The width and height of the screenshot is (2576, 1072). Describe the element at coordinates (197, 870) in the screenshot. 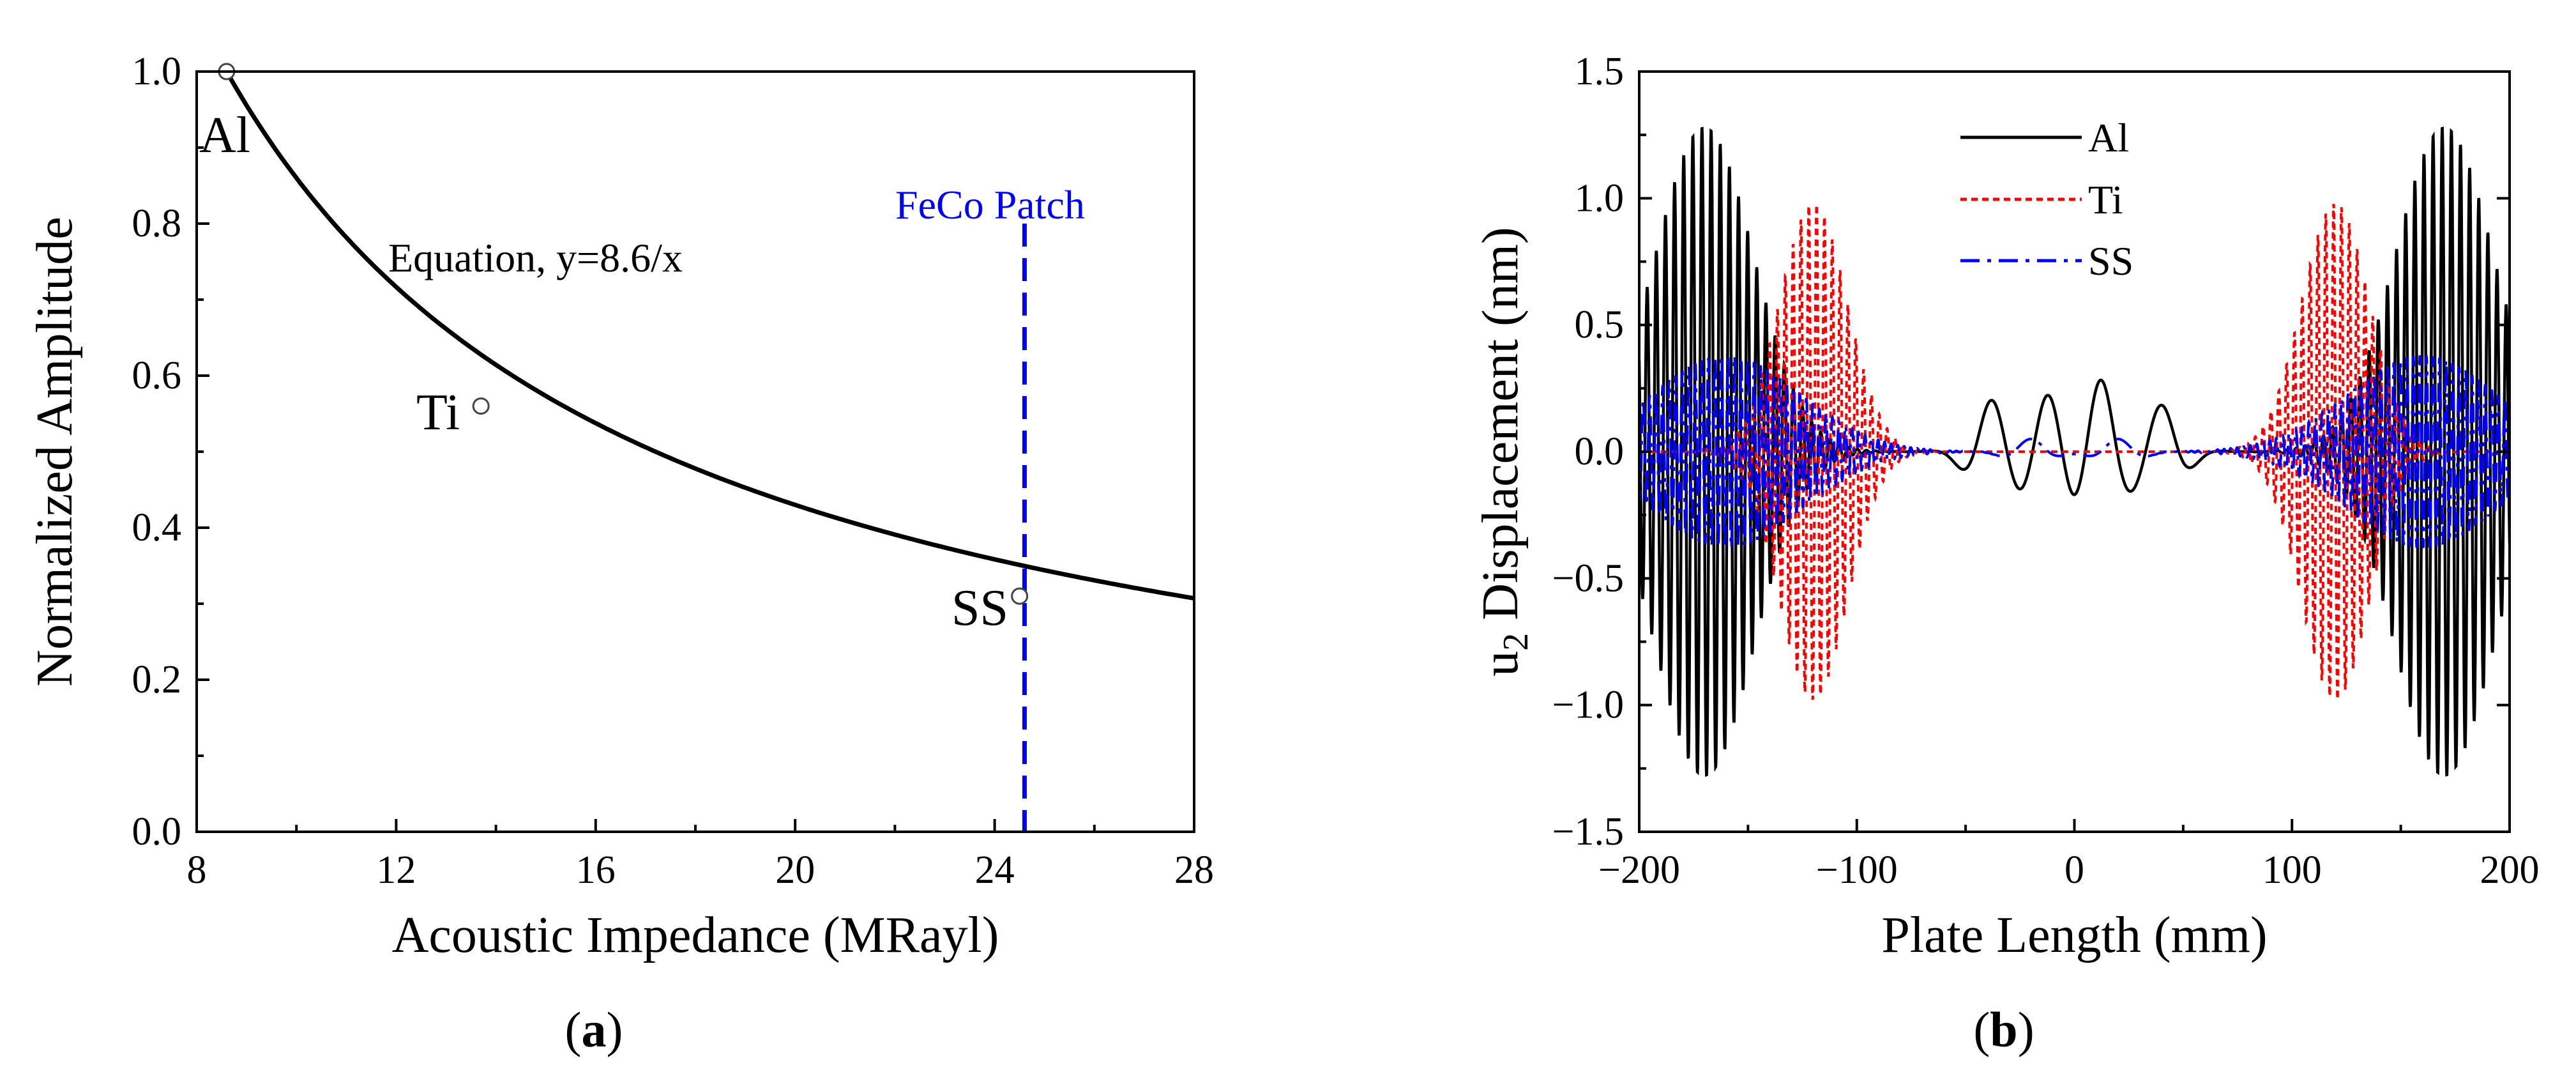

I see `a-xtick-label: 8` at that location.